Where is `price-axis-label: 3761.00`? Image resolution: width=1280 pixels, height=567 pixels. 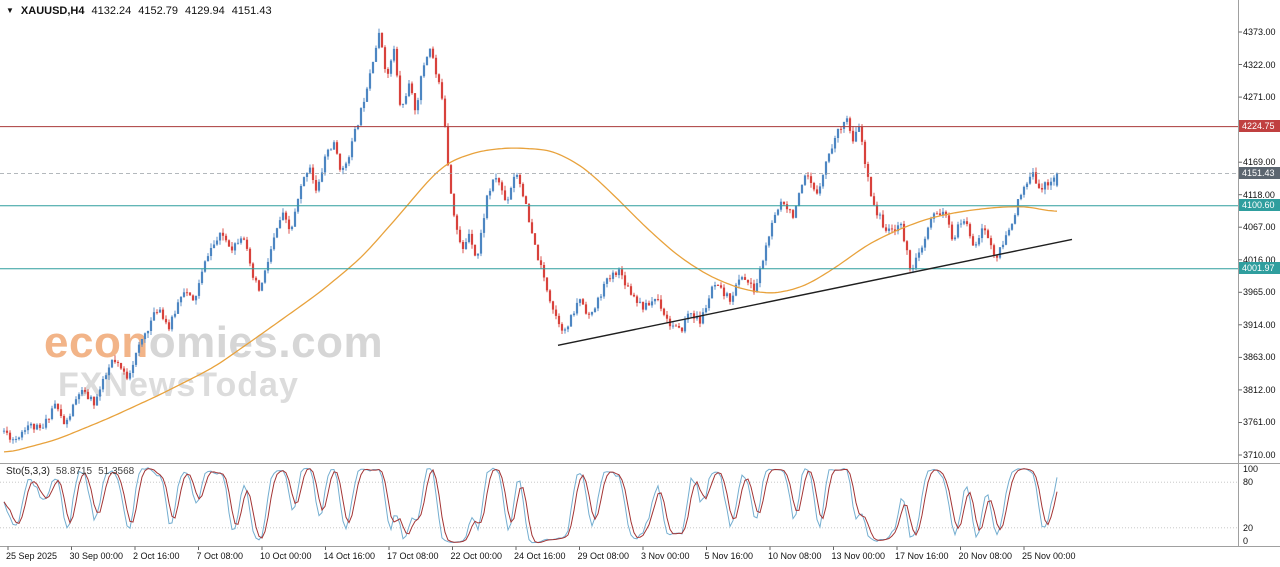
price-axis-label: 3761.00 is located at coordinates (1259, 422).